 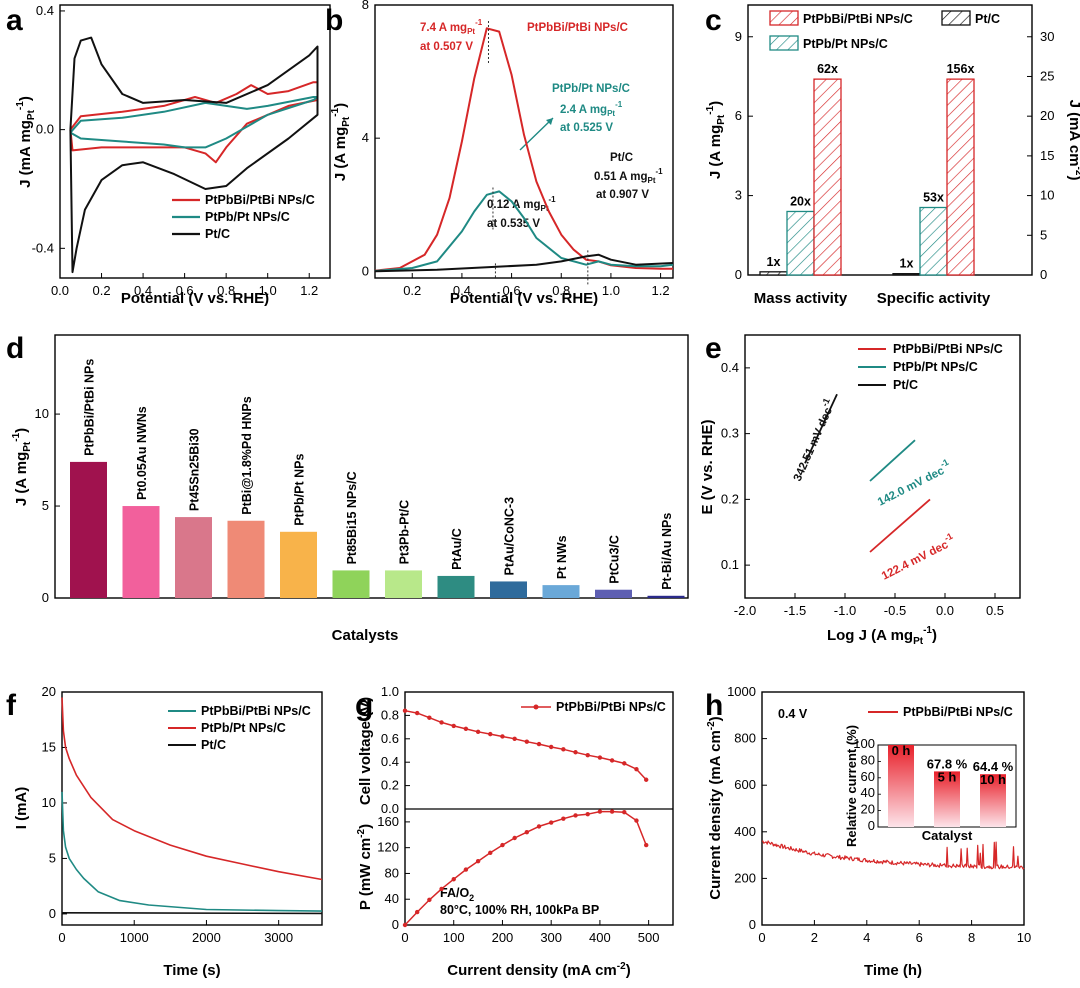 I want to click on c-ylabel-right: J (mA cm-2), so click(x=1073, y=140).